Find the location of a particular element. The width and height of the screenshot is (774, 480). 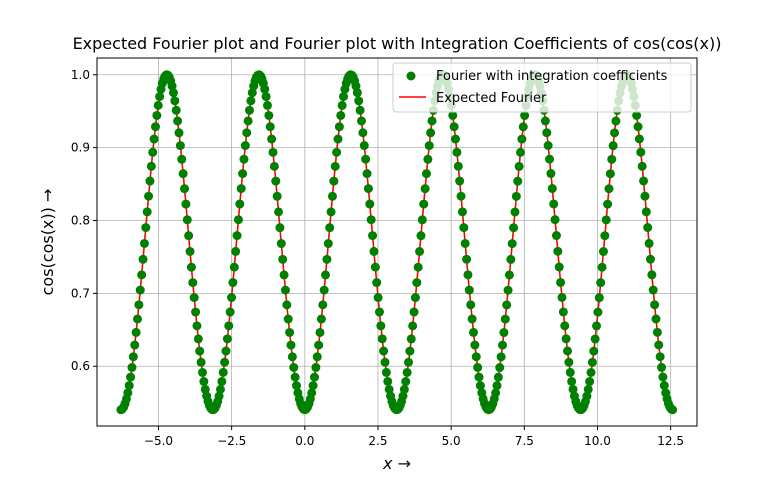

x-tick-label: 0.0 is located at coordinates (304, 441).